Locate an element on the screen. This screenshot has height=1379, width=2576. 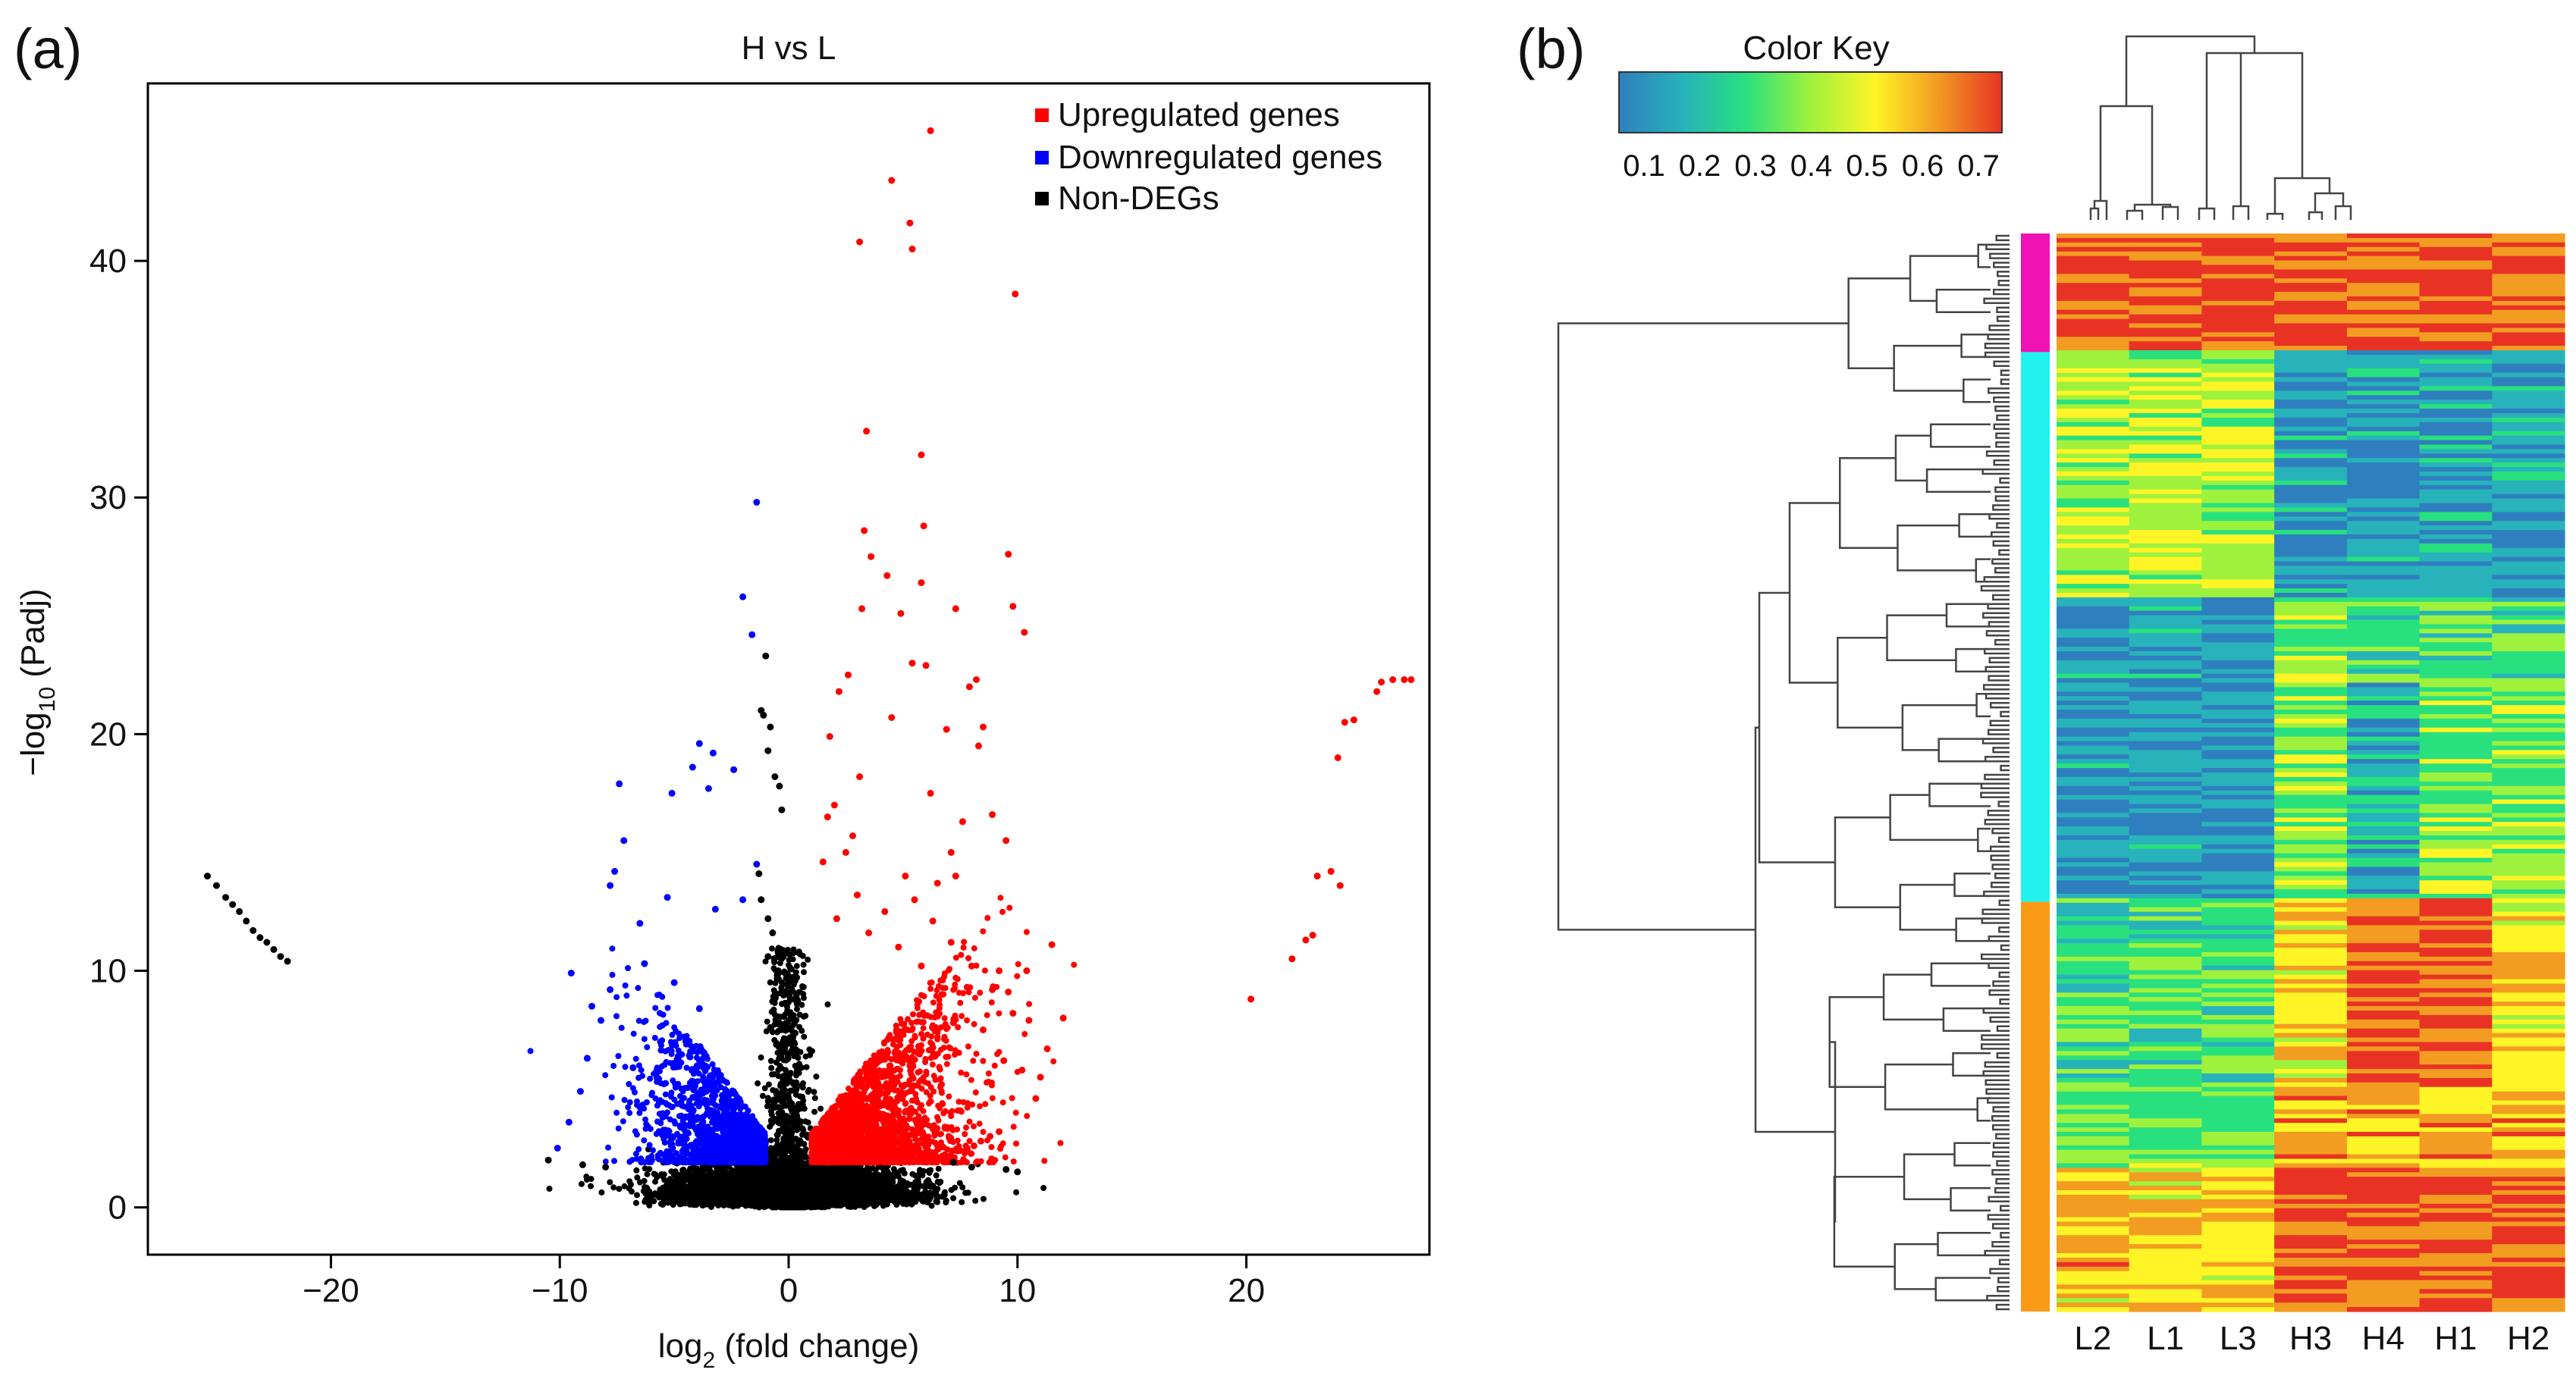
volcano-title: H vs L is located at coordinates (789, 48).